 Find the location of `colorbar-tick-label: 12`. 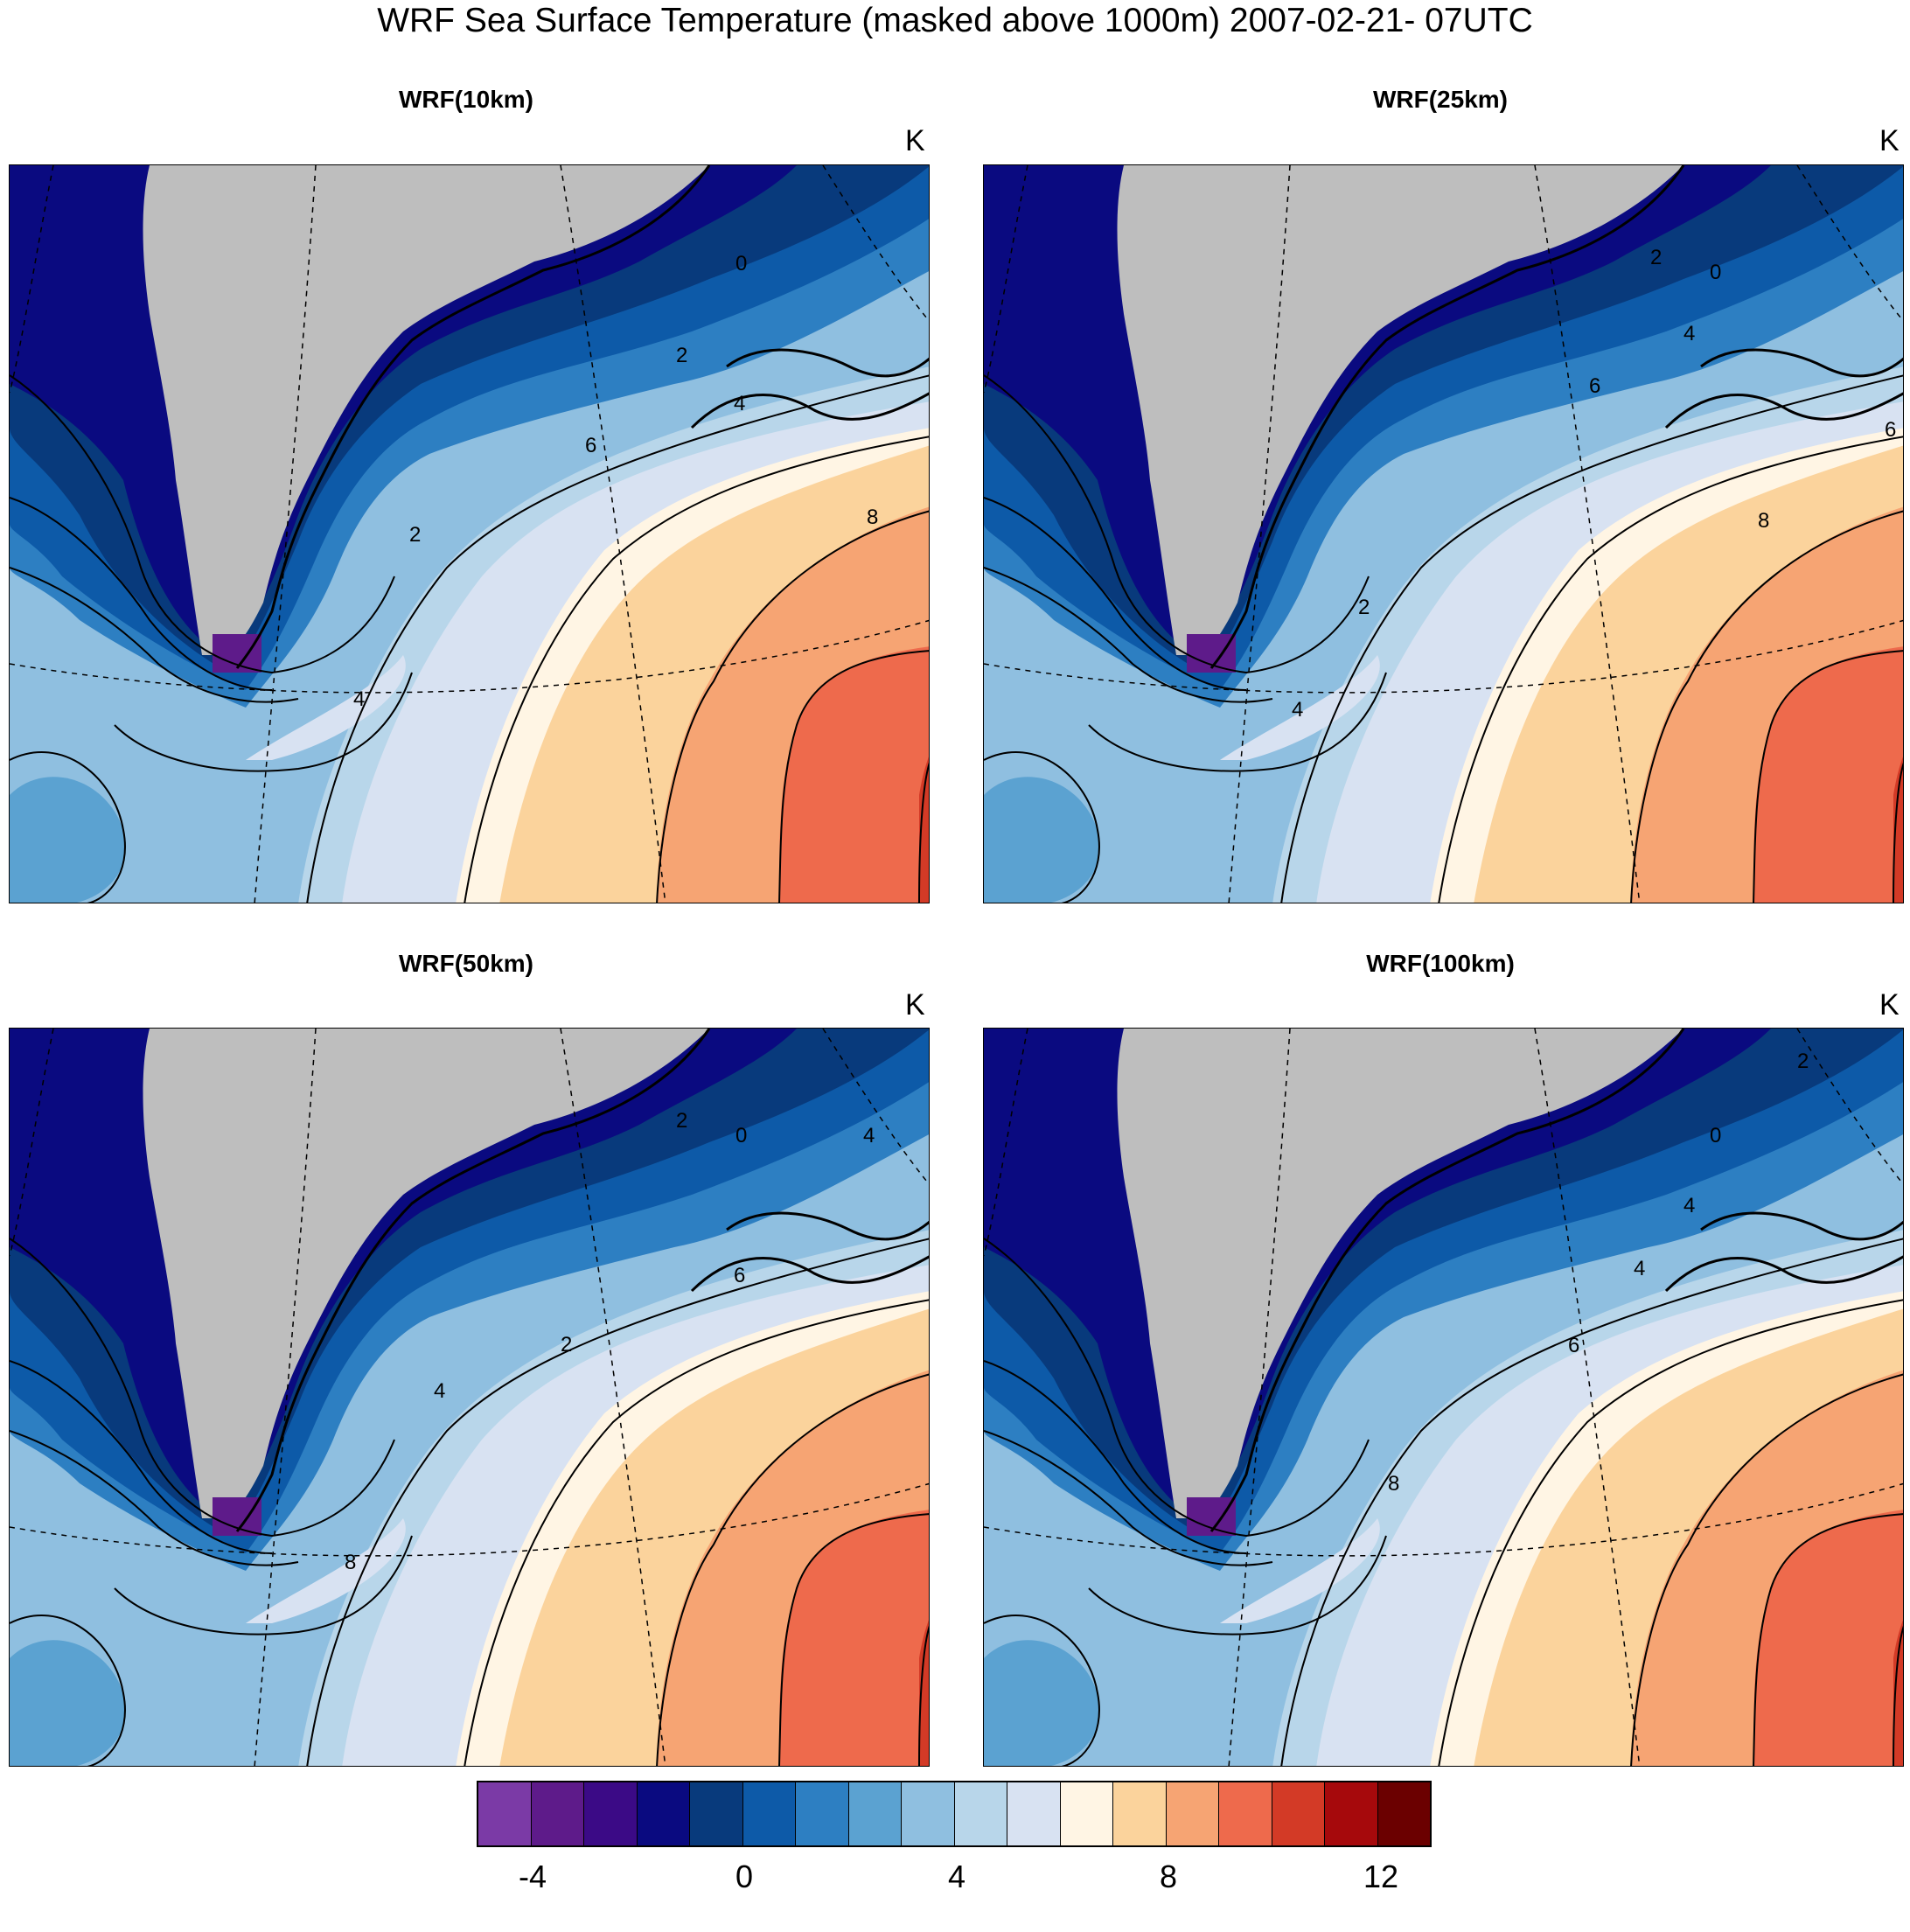

colorbar-tick-label: 12 is located at coordinates (1381, 1876).